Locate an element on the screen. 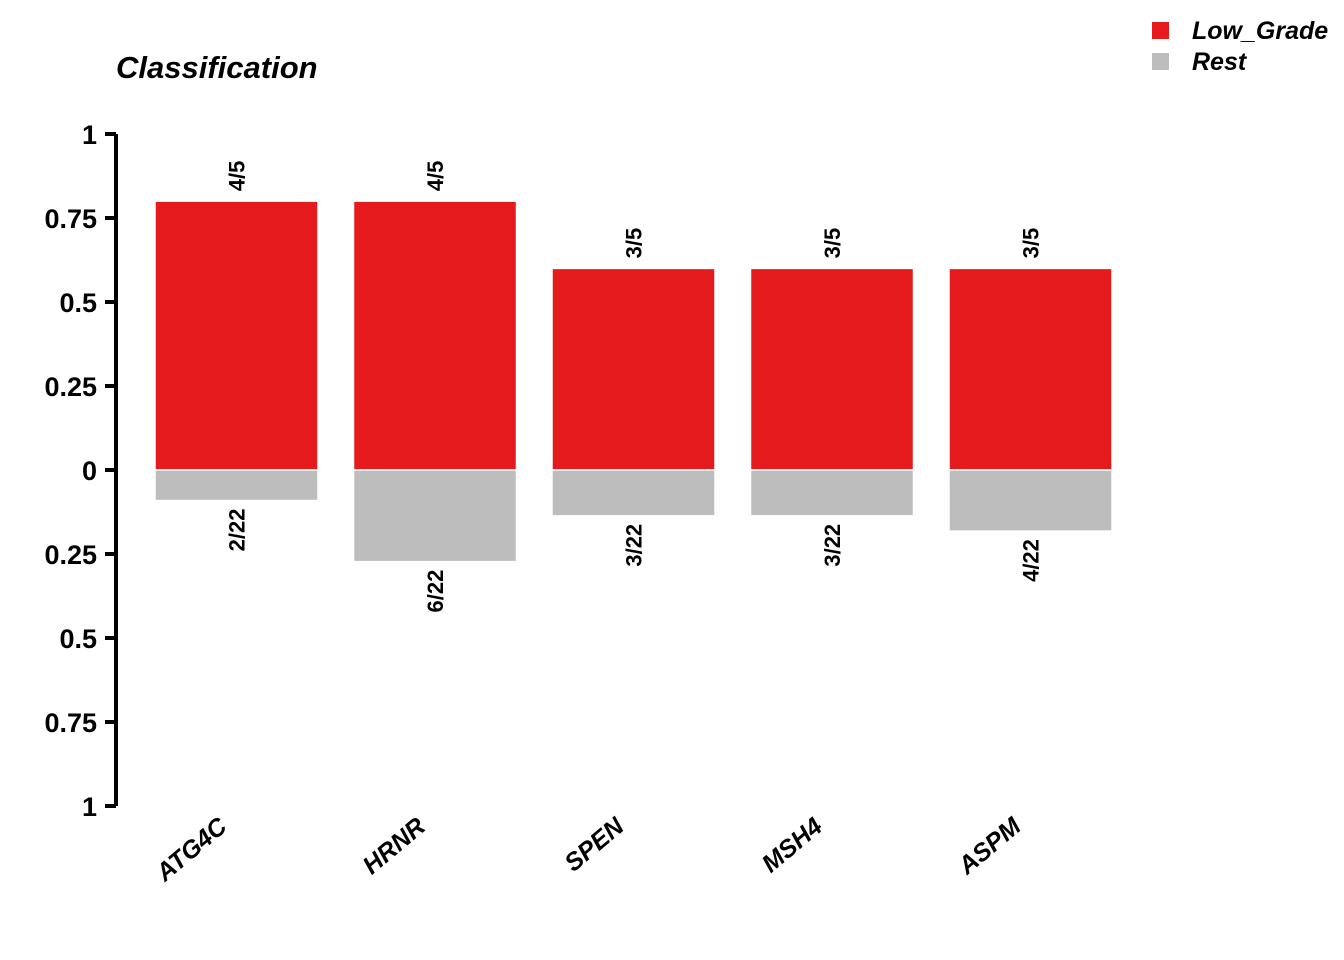 The height and width of the screenshot is (960, 1344). legend-label: Rest is located at coordinates (1220, 62).